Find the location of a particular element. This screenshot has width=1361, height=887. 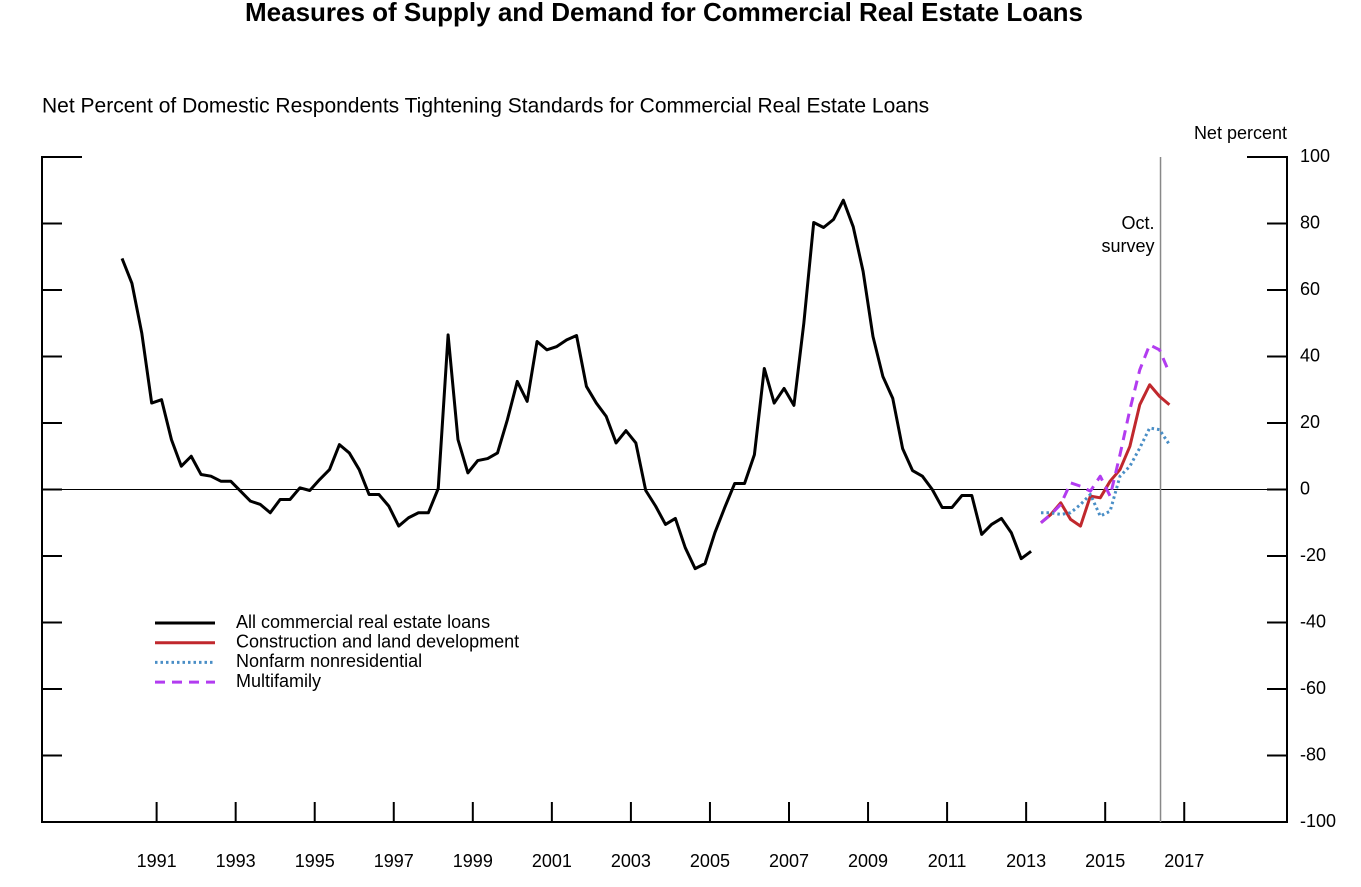

legend-label: Construction and land development is located at coordinates (377, 641).